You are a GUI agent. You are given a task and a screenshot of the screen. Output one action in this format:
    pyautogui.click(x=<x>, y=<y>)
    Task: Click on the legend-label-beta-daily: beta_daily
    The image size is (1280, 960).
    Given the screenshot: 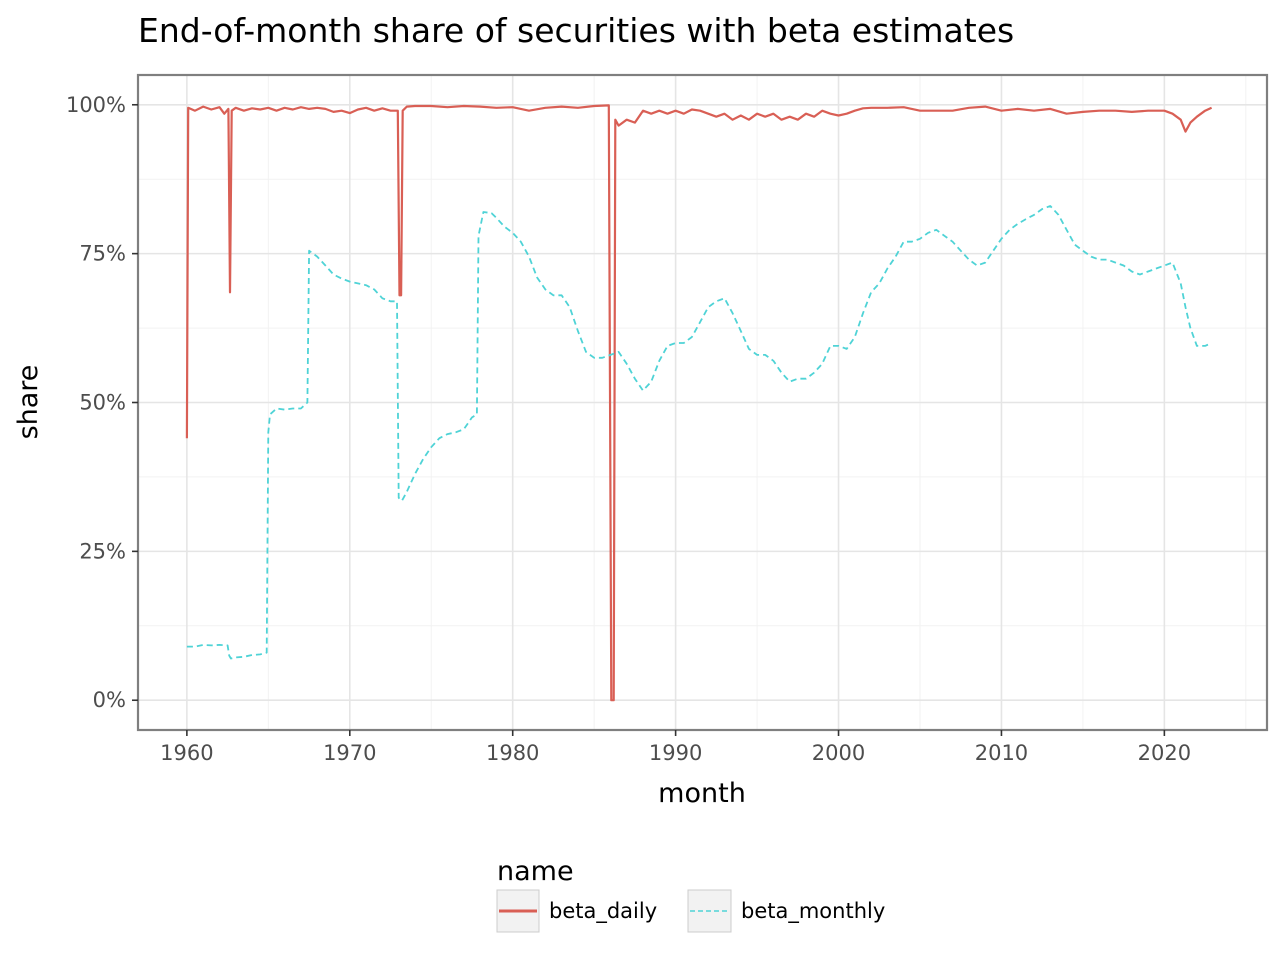 What is the action you would take?
    pyautogui.click(x=603, y=911)
    